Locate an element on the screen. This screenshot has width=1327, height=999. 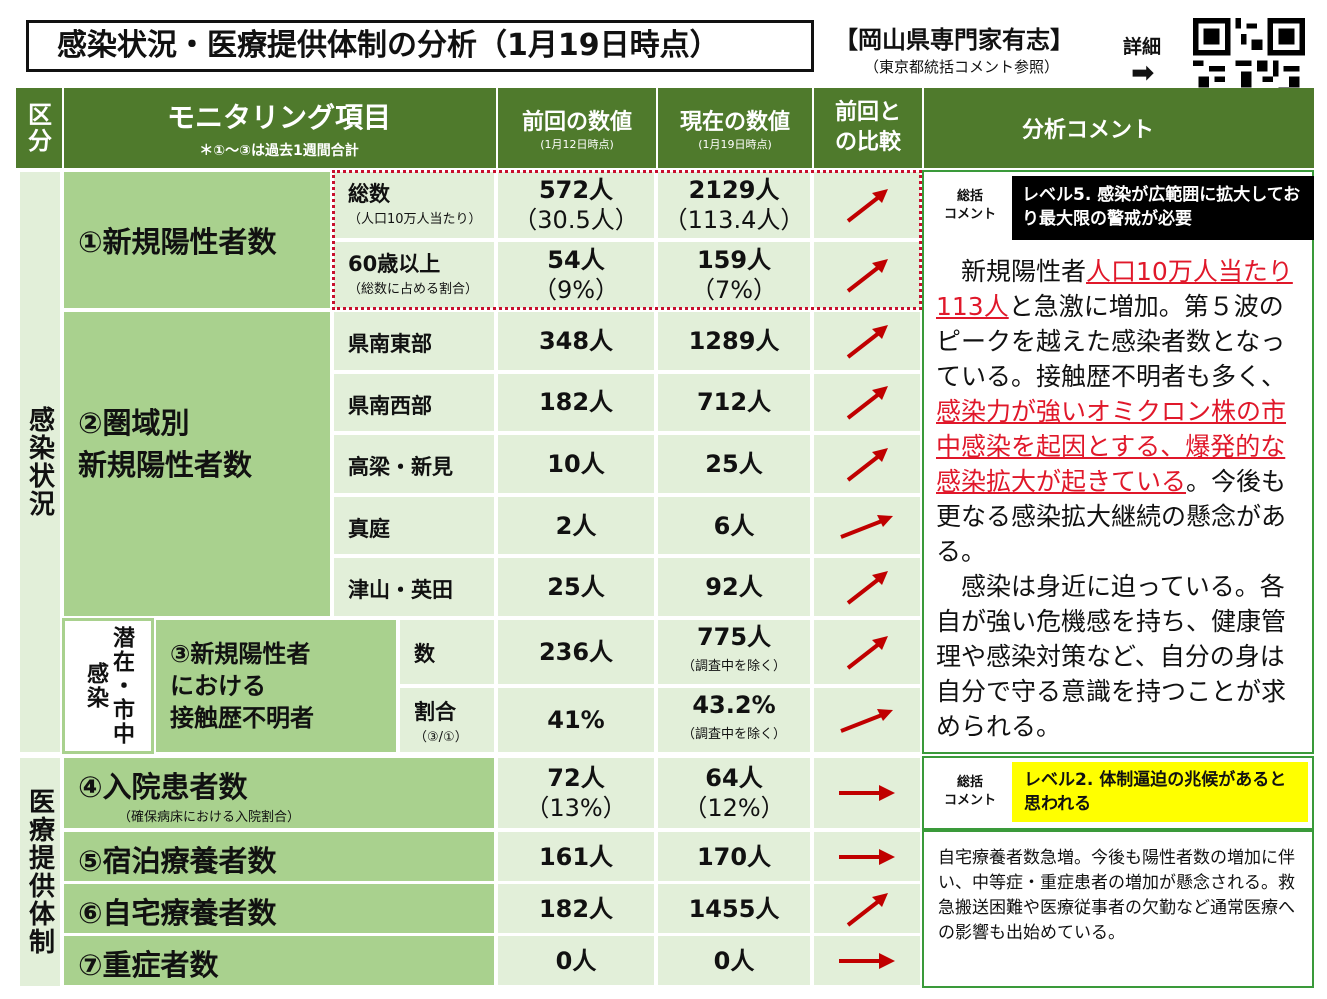
area-prev: 182人 is located at coordinates (576, 402).